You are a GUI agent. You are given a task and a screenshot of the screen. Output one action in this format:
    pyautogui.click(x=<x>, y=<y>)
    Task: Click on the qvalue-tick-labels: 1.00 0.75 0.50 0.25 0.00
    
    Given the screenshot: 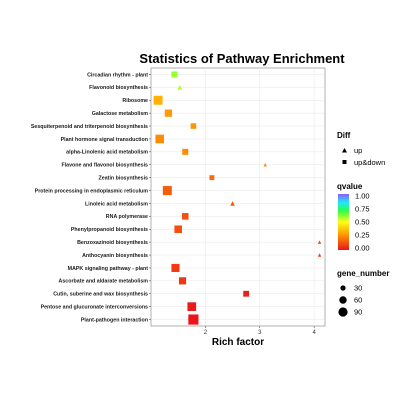 What is the action you would take?
    pyautogui.click(x=362, y=222)
    